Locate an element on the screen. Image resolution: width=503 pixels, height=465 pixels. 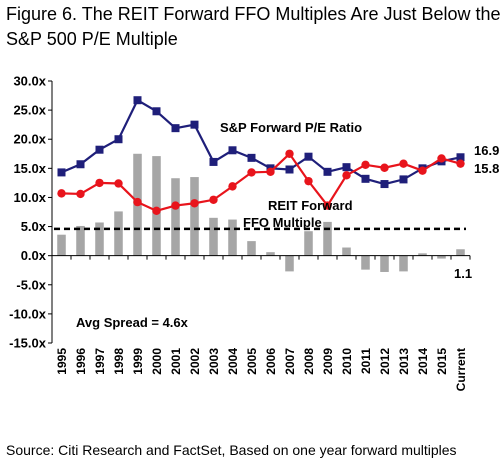
x-tick-label: 2000 is located at coordinates (157, 361).